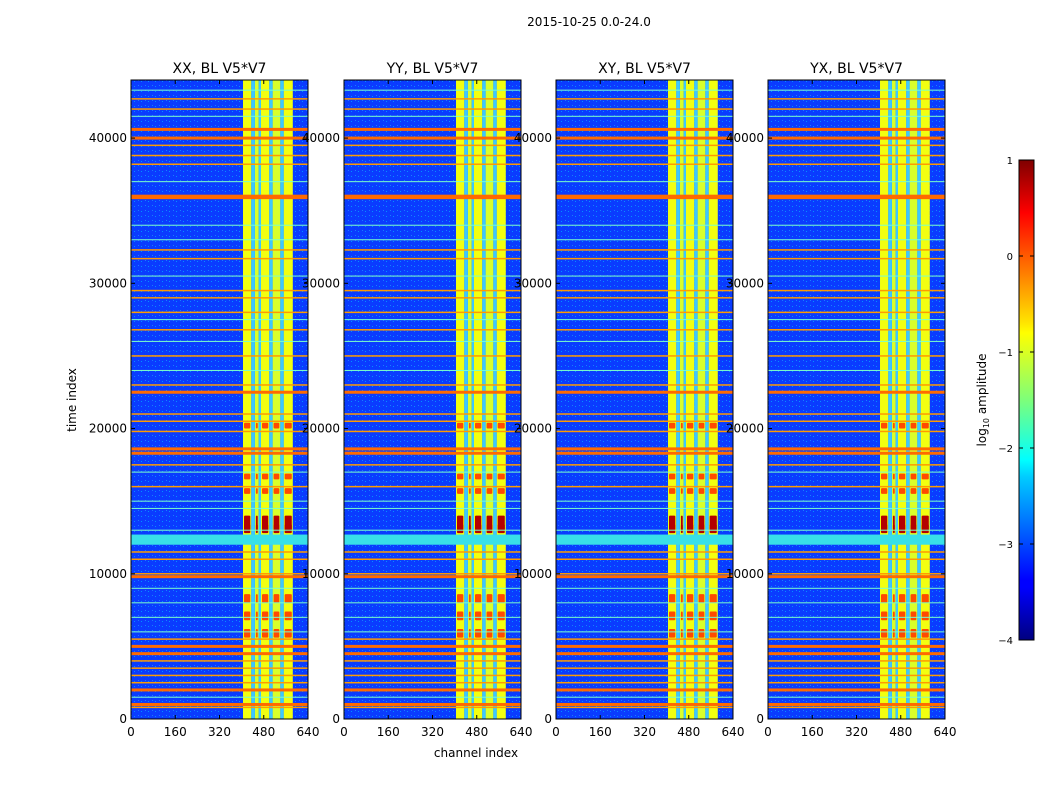 The image size is (1050, 800). What do you see at coordinates (533, 574) in the screenshot?
I see `y-tick-label: 10000` at bounding box center [533, 574].